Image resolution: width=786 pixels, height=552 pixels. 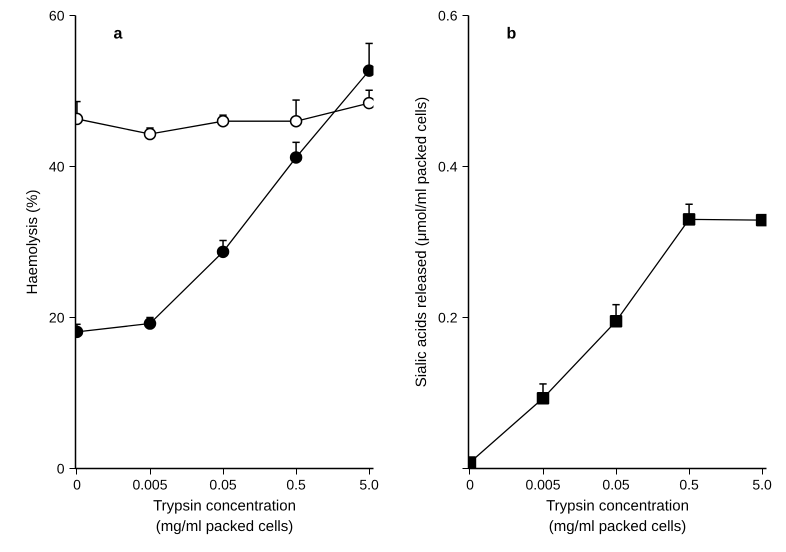 I want to click on y-tick-label: 0, so click(x=60, y=468).